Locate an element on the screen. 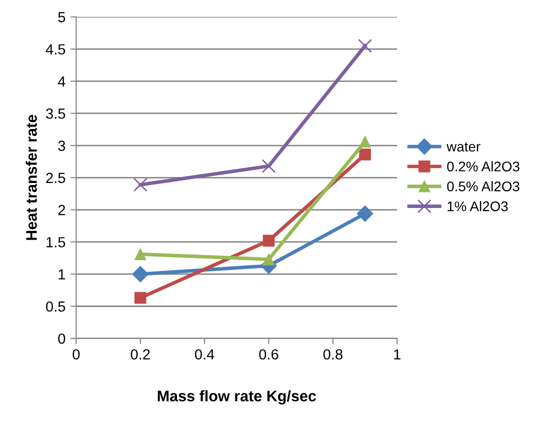 This screenshot has height=423, width=544. y-tick-label: 2 is located at coordinates (62, 210).